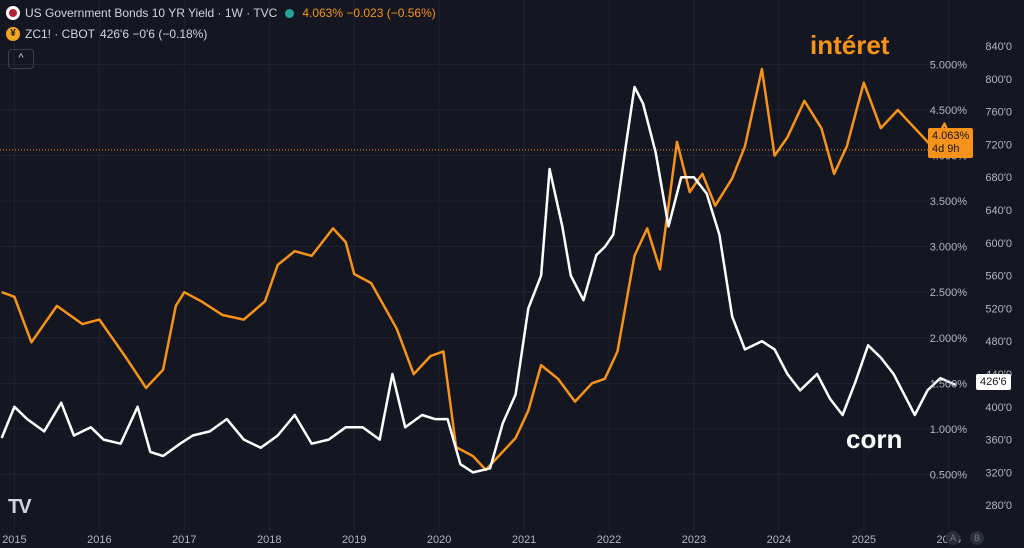 The width and height of the screenshot is (1024, 548). I want to click on corn-price-badge: 426'6, so click(993, 382).